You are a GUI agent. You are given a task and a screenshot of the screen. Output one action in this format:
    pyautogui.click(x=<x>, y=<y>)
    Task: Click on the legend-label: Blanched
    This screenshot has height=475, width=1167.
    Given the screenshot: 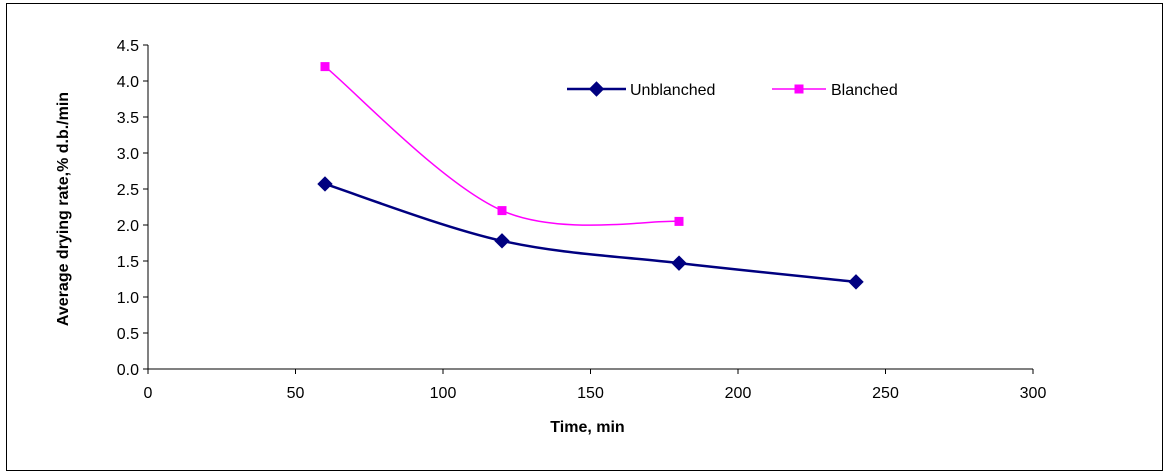 What is the action you would take?
    pyautogui.click(x=864, y=90)
    